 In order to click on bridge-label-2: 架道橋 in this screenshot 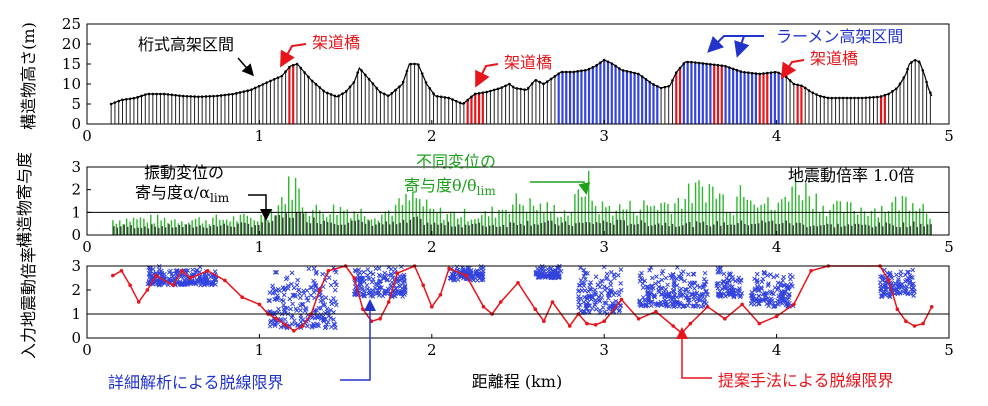, I will do `click(528, 62)`.